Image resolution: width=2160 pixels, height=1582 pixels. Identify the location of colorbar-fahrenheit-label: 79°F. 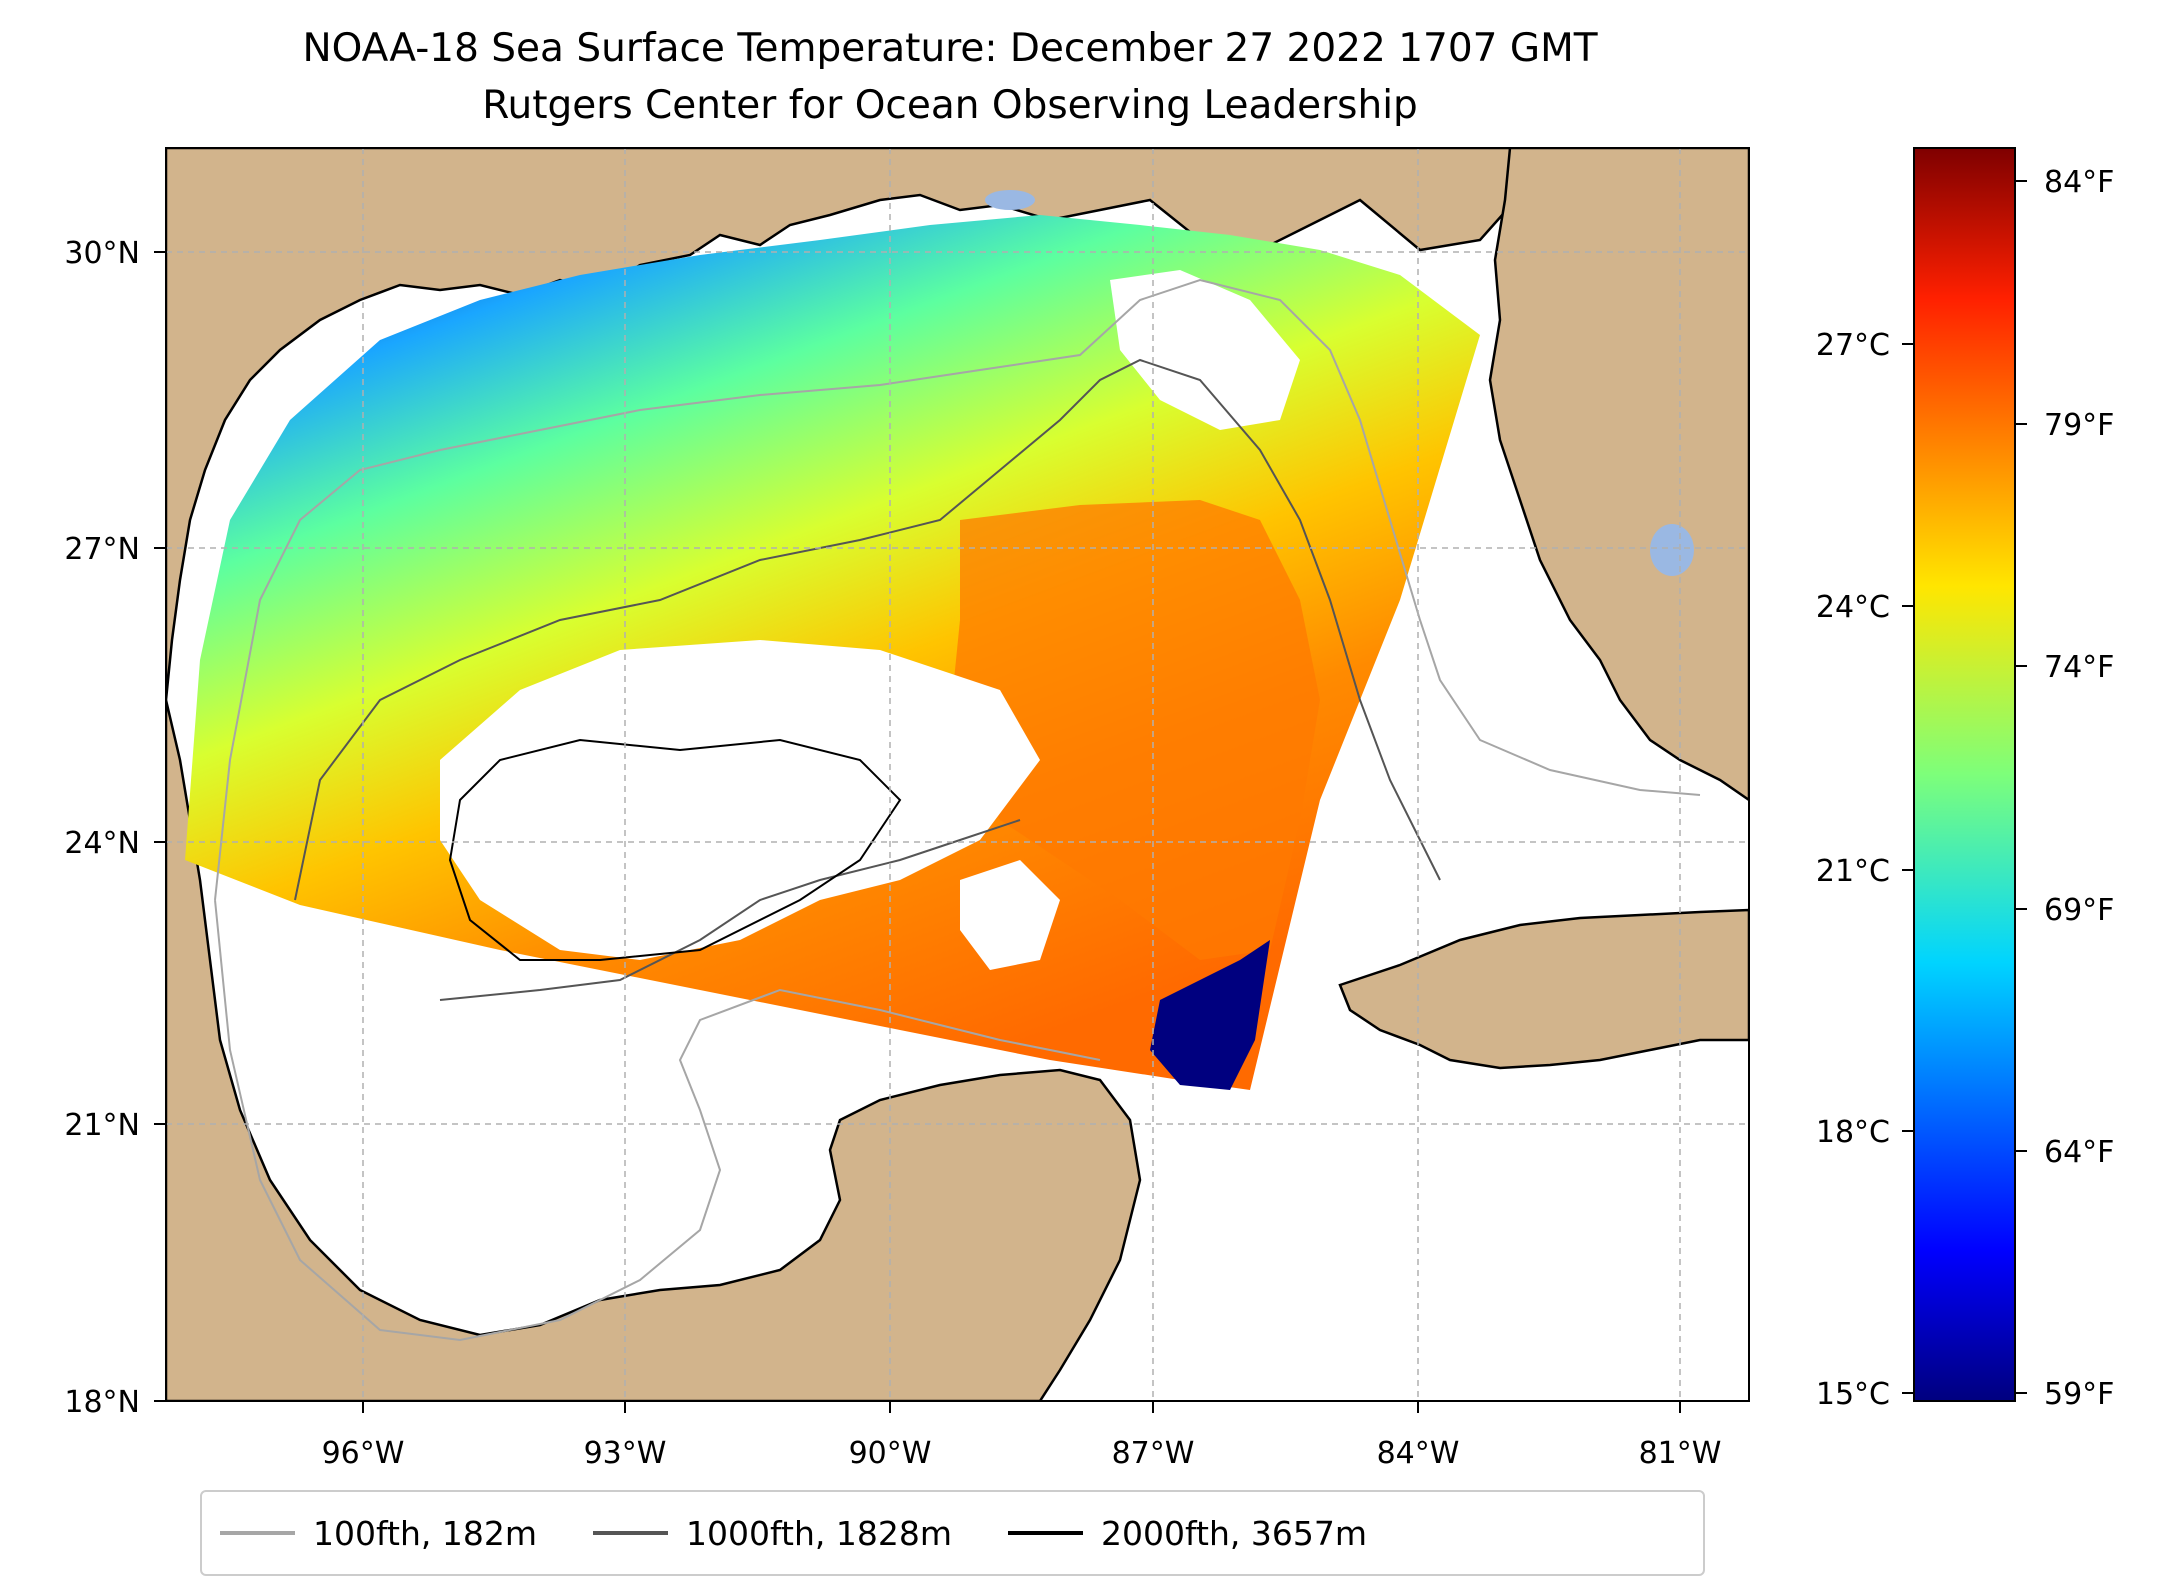
(2079, 425).